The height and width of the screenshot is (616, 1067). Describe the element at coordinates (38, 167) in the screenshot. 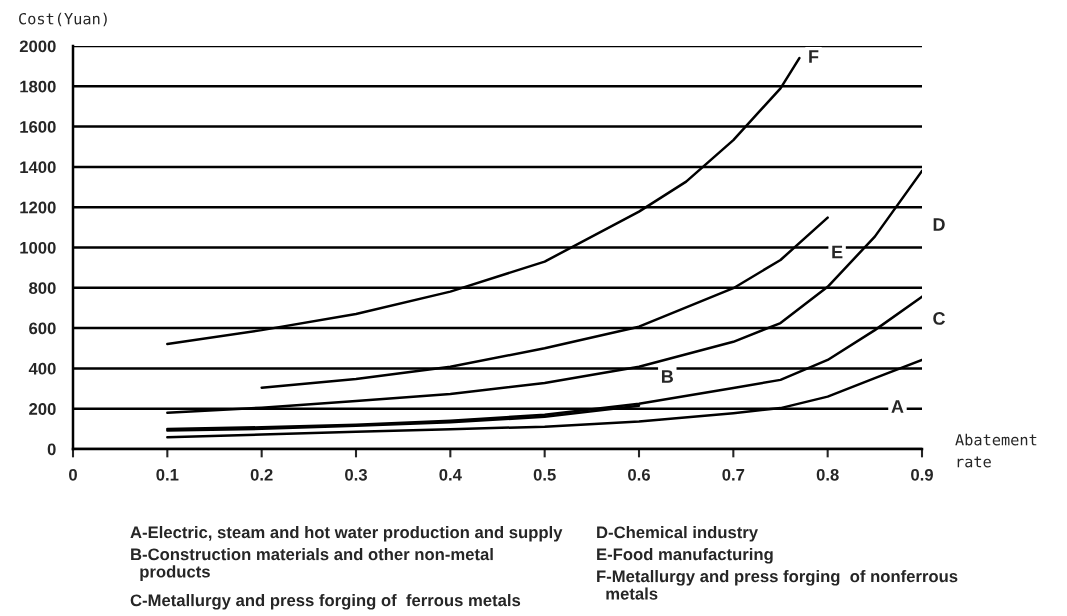

I see `y-tick-label: 1400` at that location.